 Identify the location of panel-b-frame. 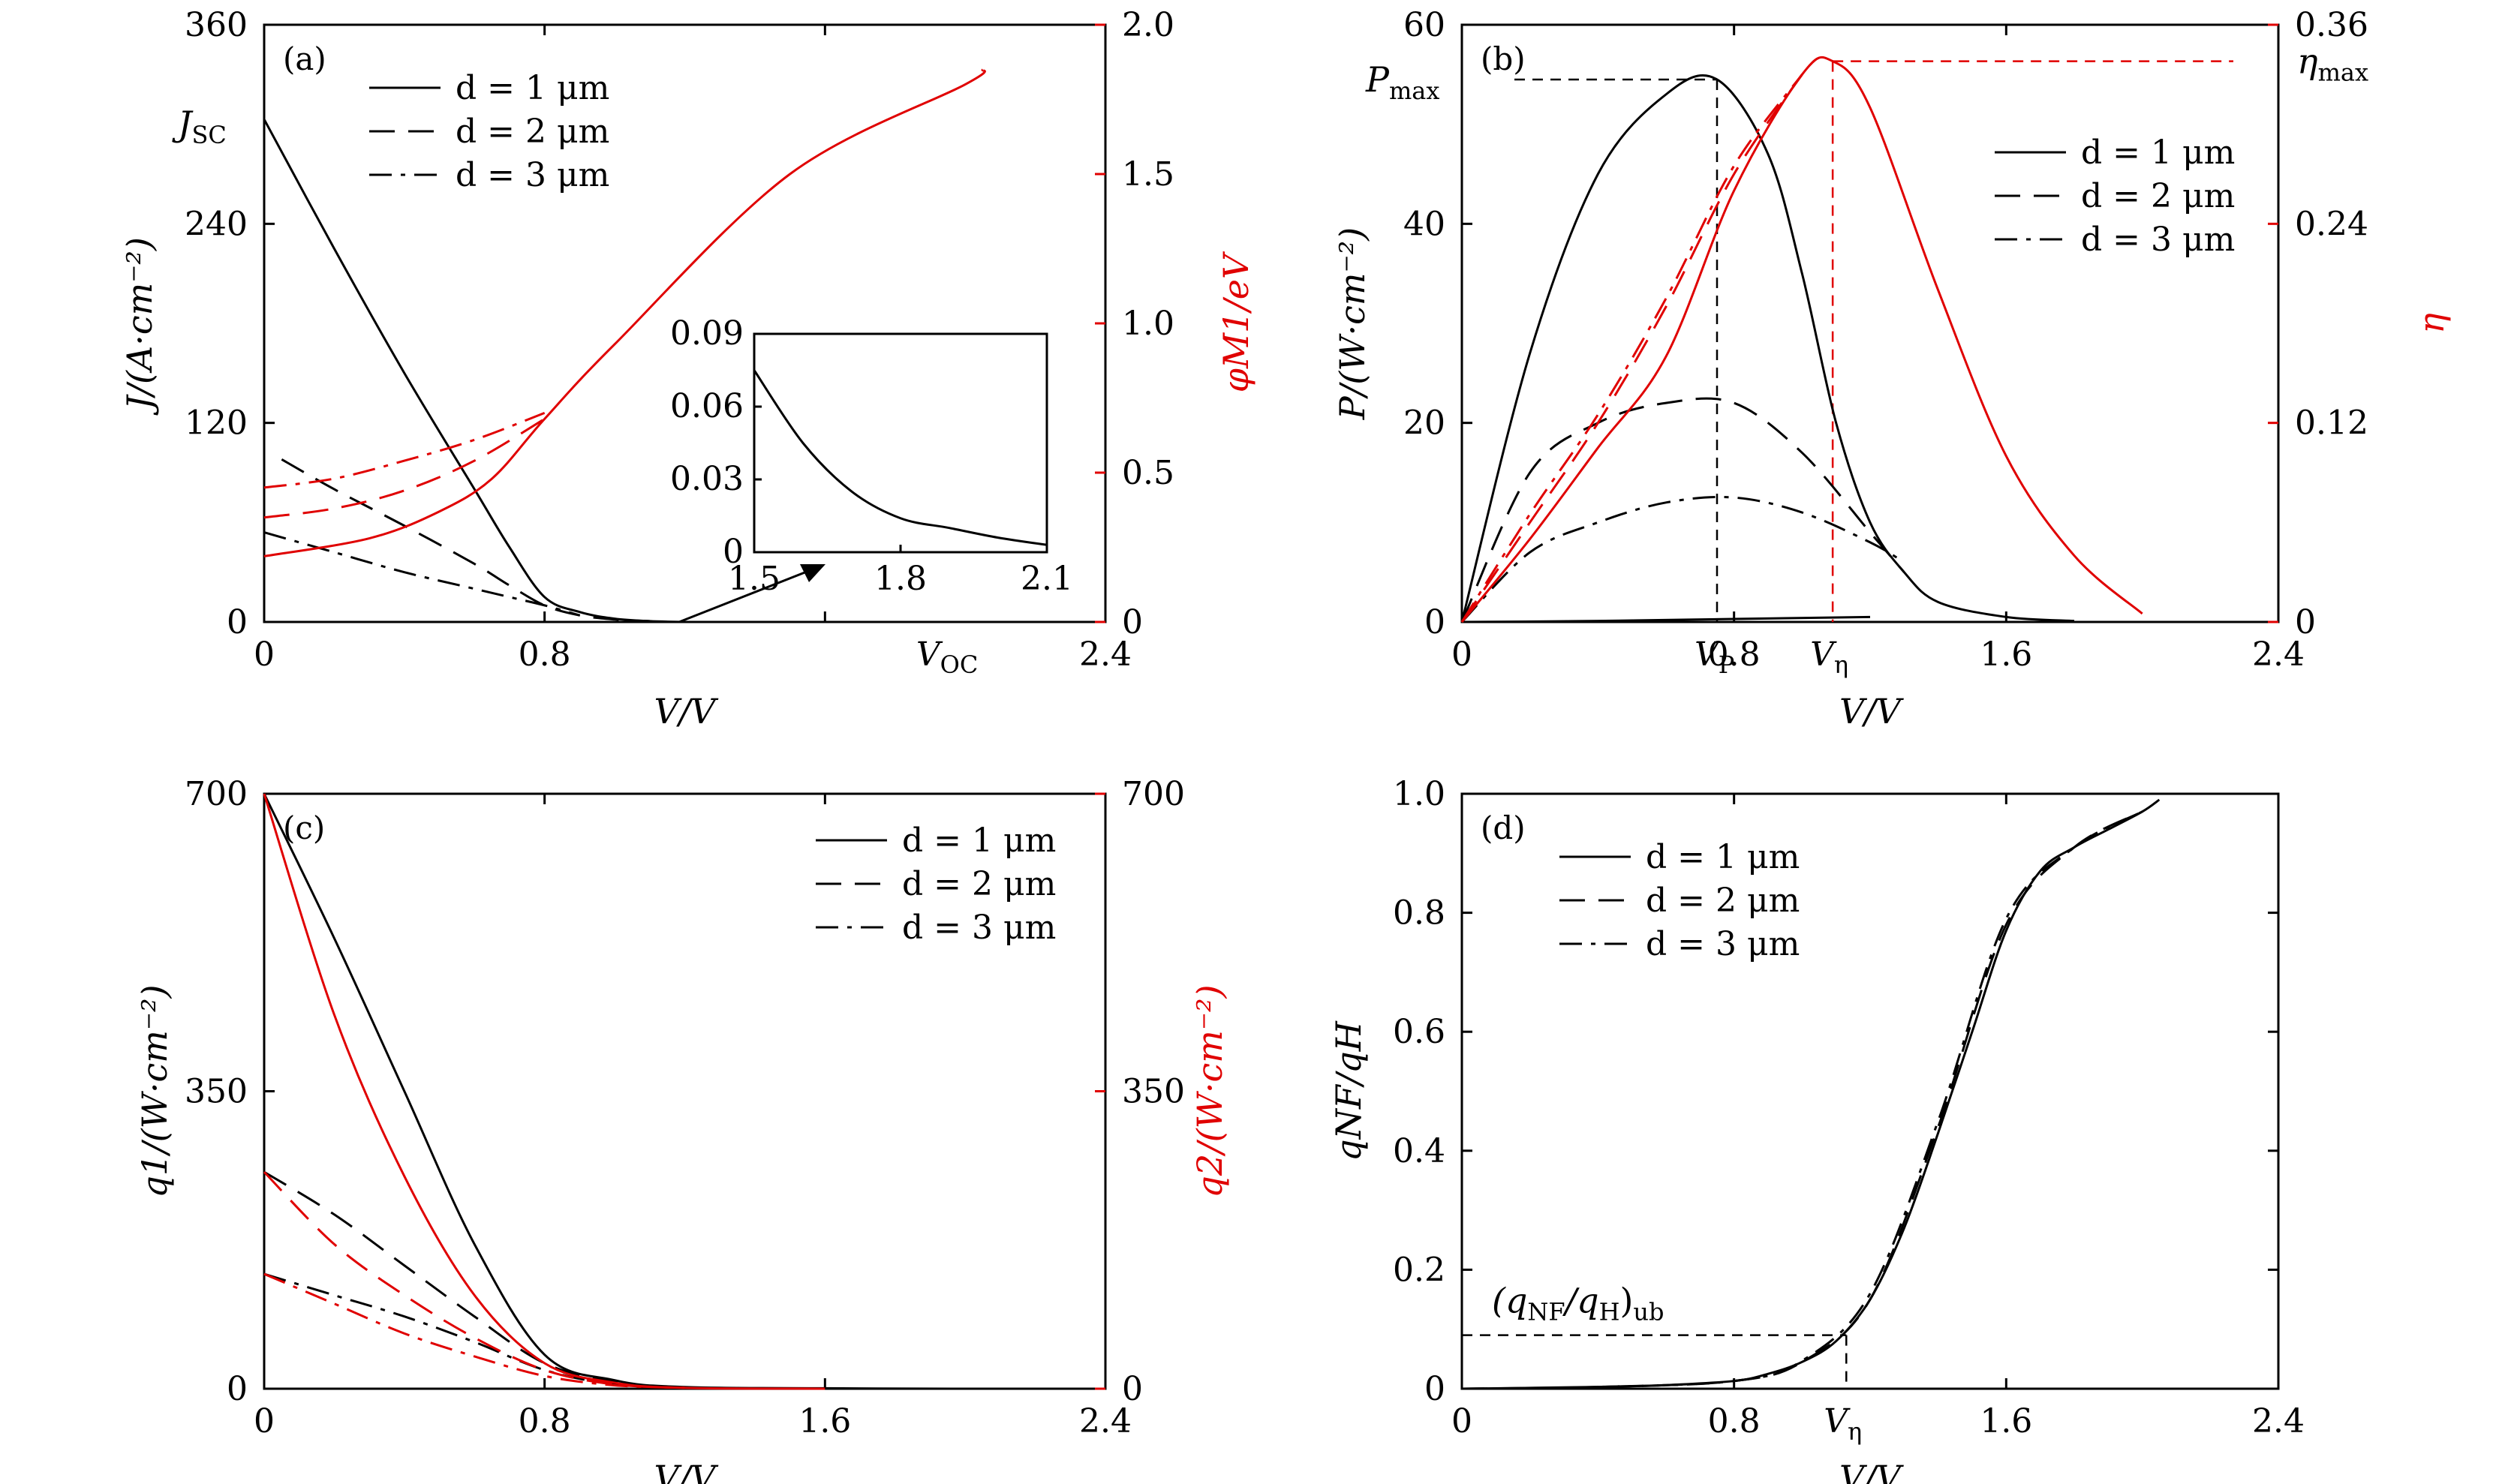
(1870, 323).